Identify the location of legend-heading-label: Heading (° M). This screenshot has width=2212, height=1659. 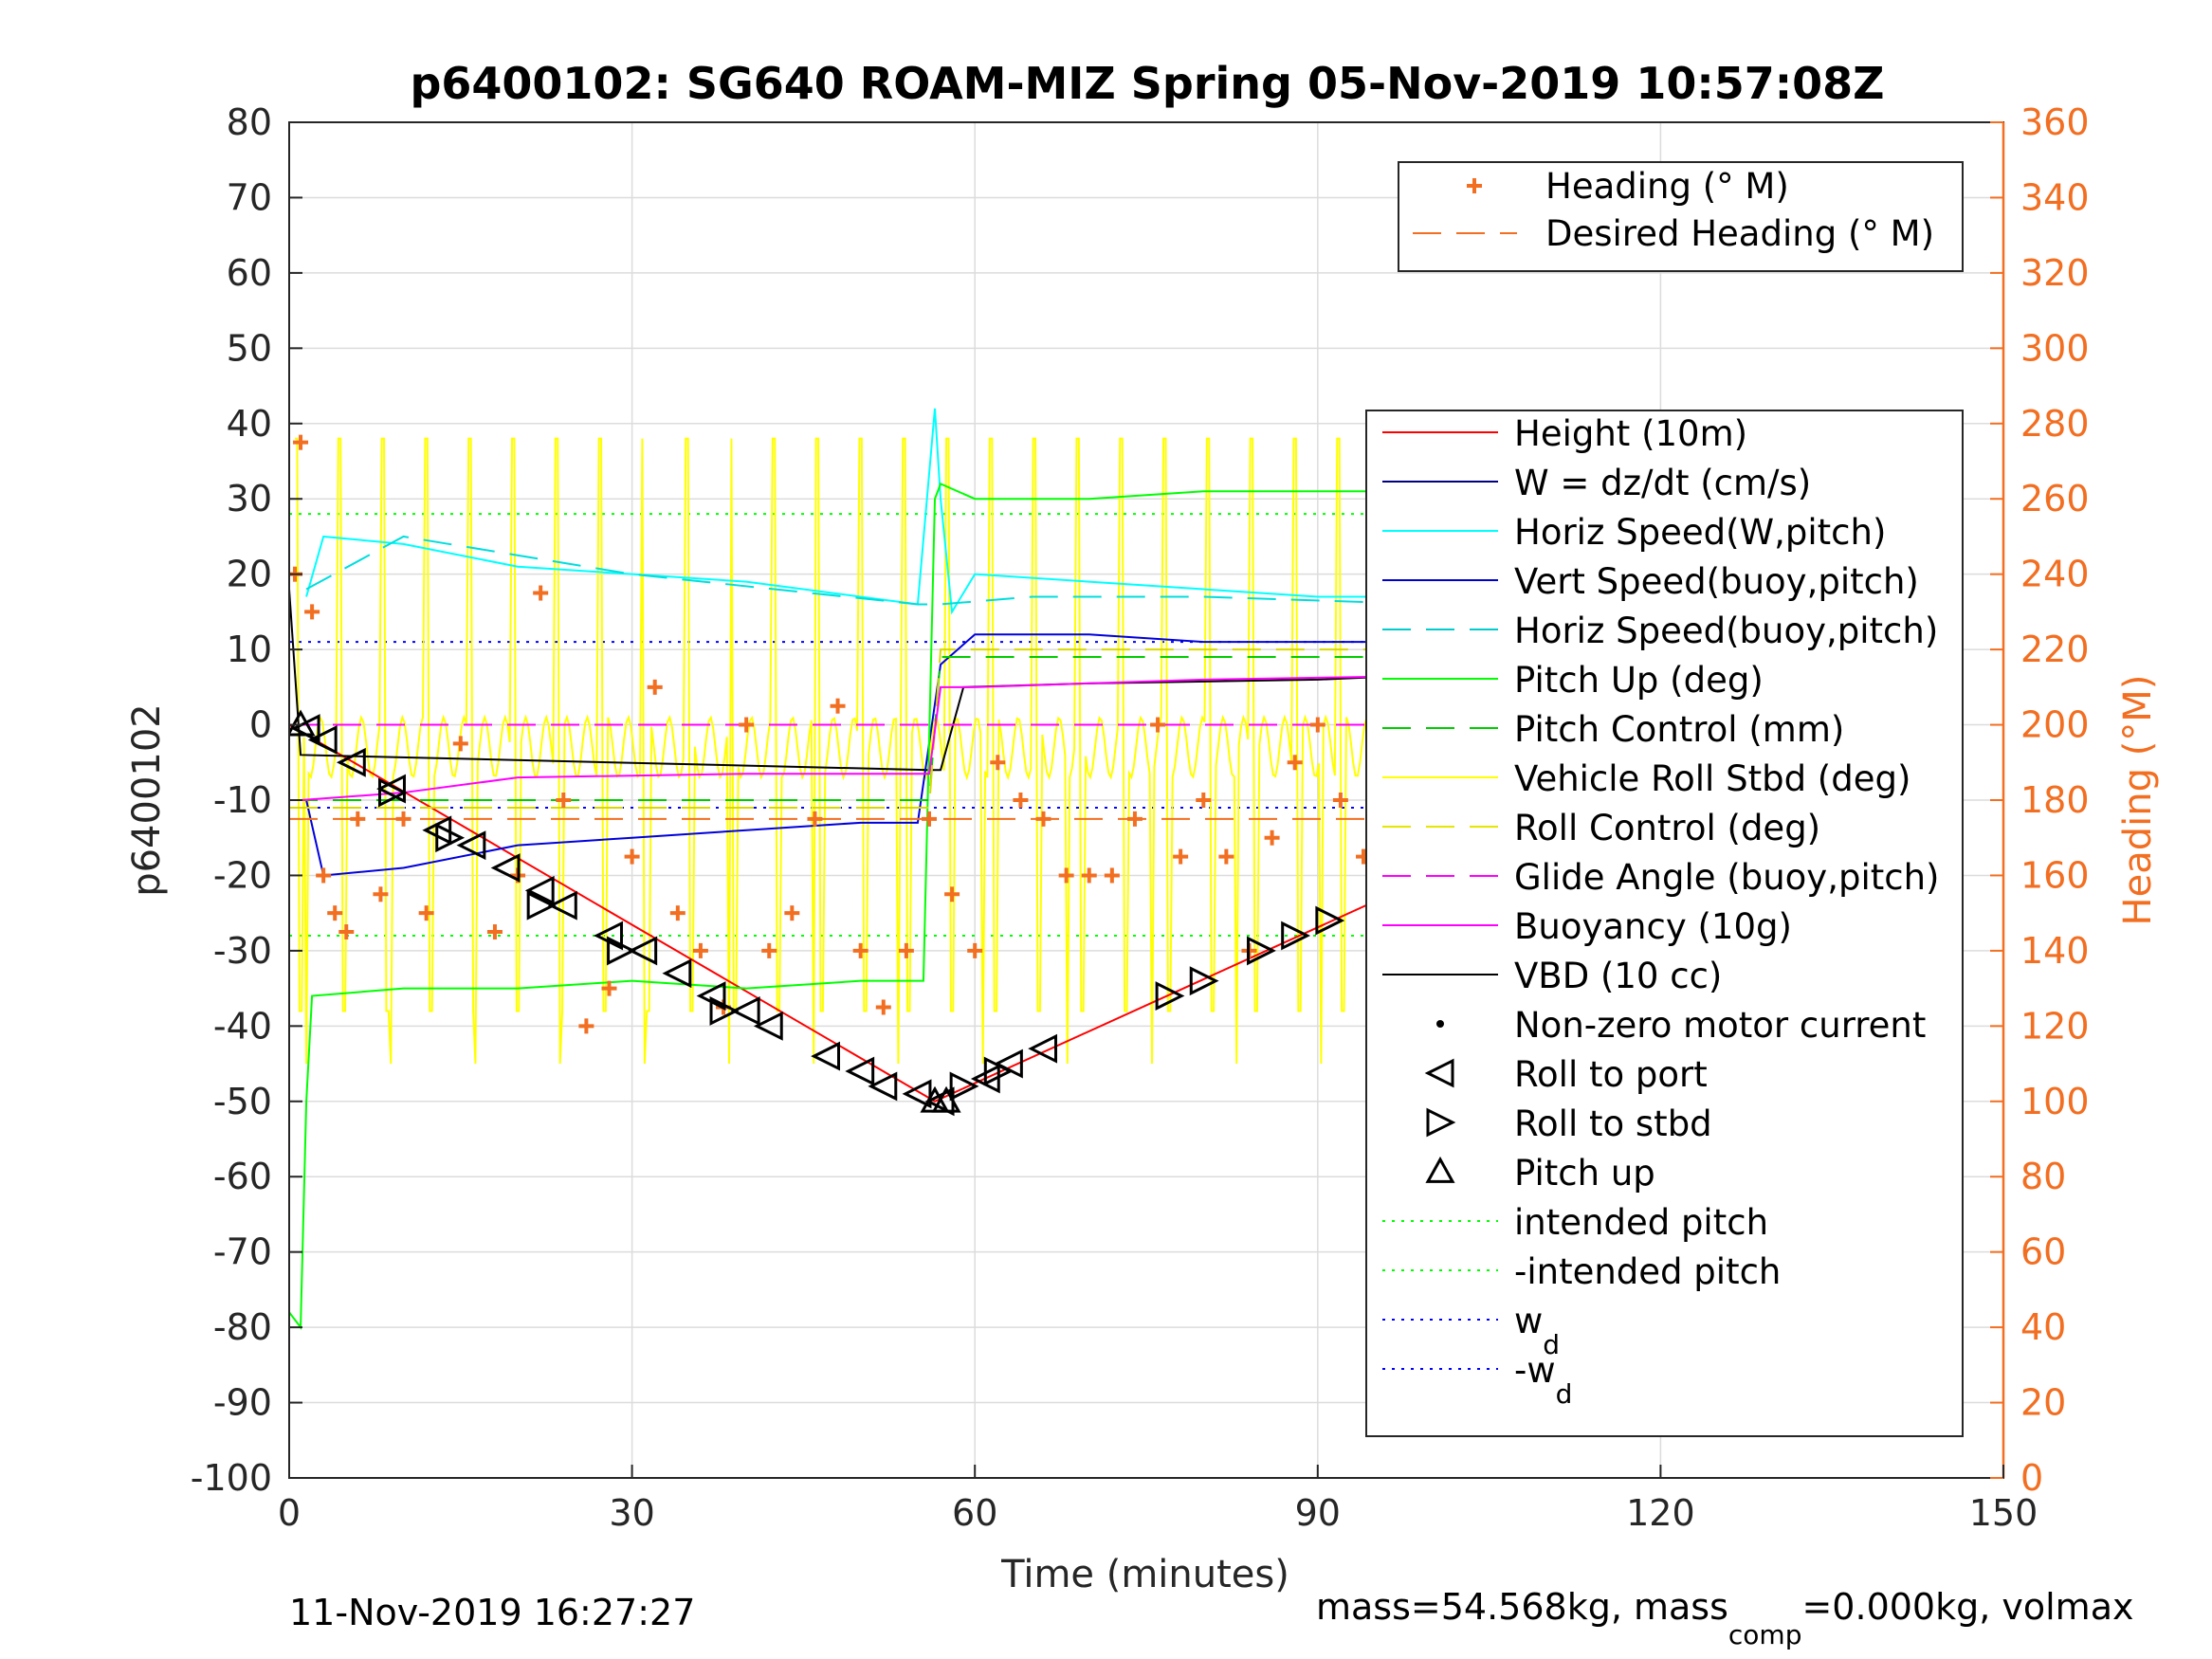
(1667, 186).